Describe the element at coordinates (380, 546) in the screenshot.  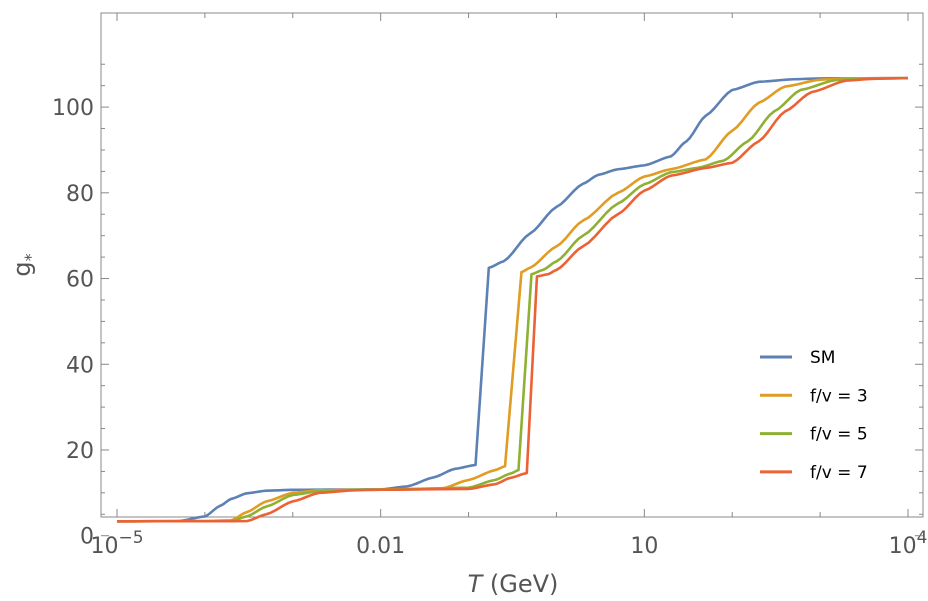
I see `x-tick-label: 0.01` at that location.